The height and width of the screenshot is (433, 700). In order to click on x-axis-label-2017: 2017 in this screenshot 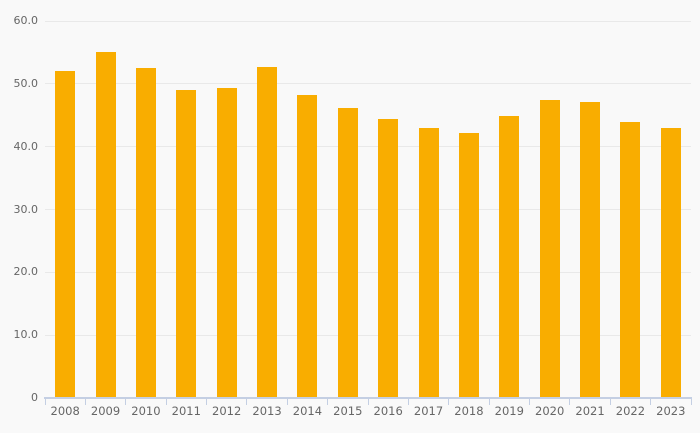, I will do `click(428, 411)`.